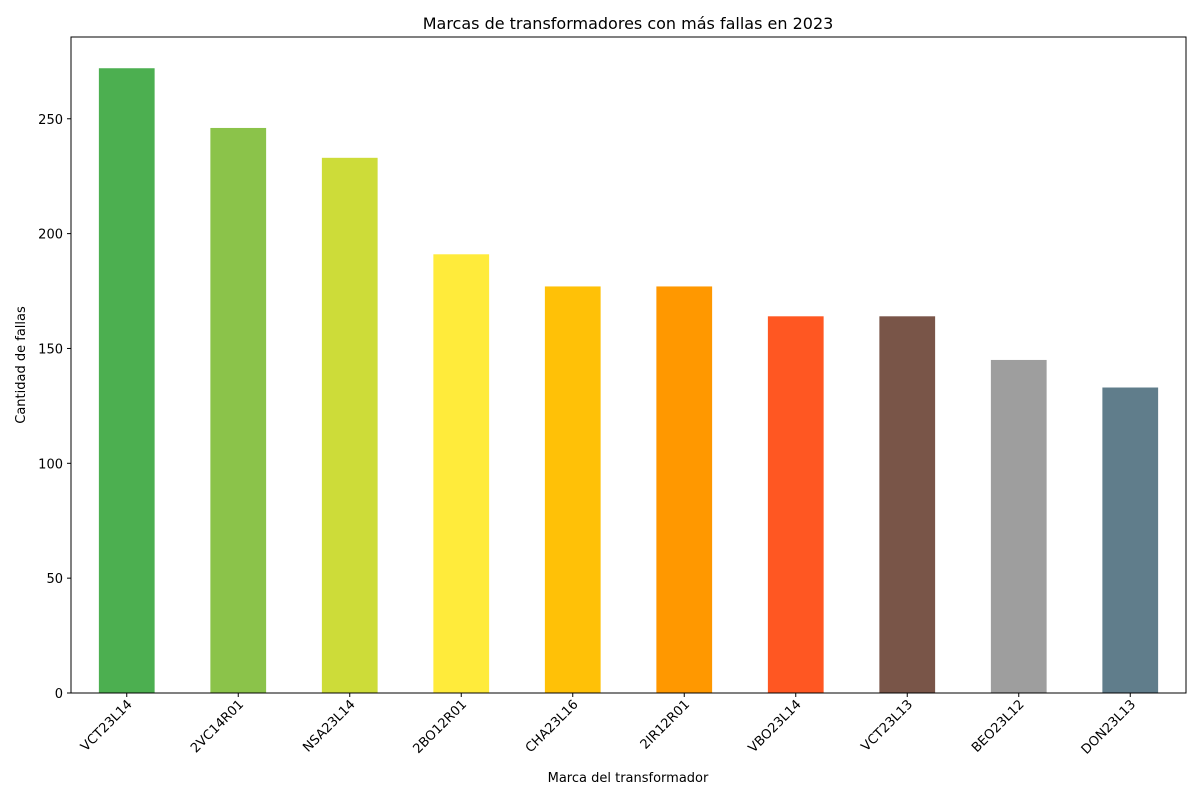 The height and width of the screenshot is (800, 1200). I want to click on x-tick-label: BEO23L12, so click(998, 726).